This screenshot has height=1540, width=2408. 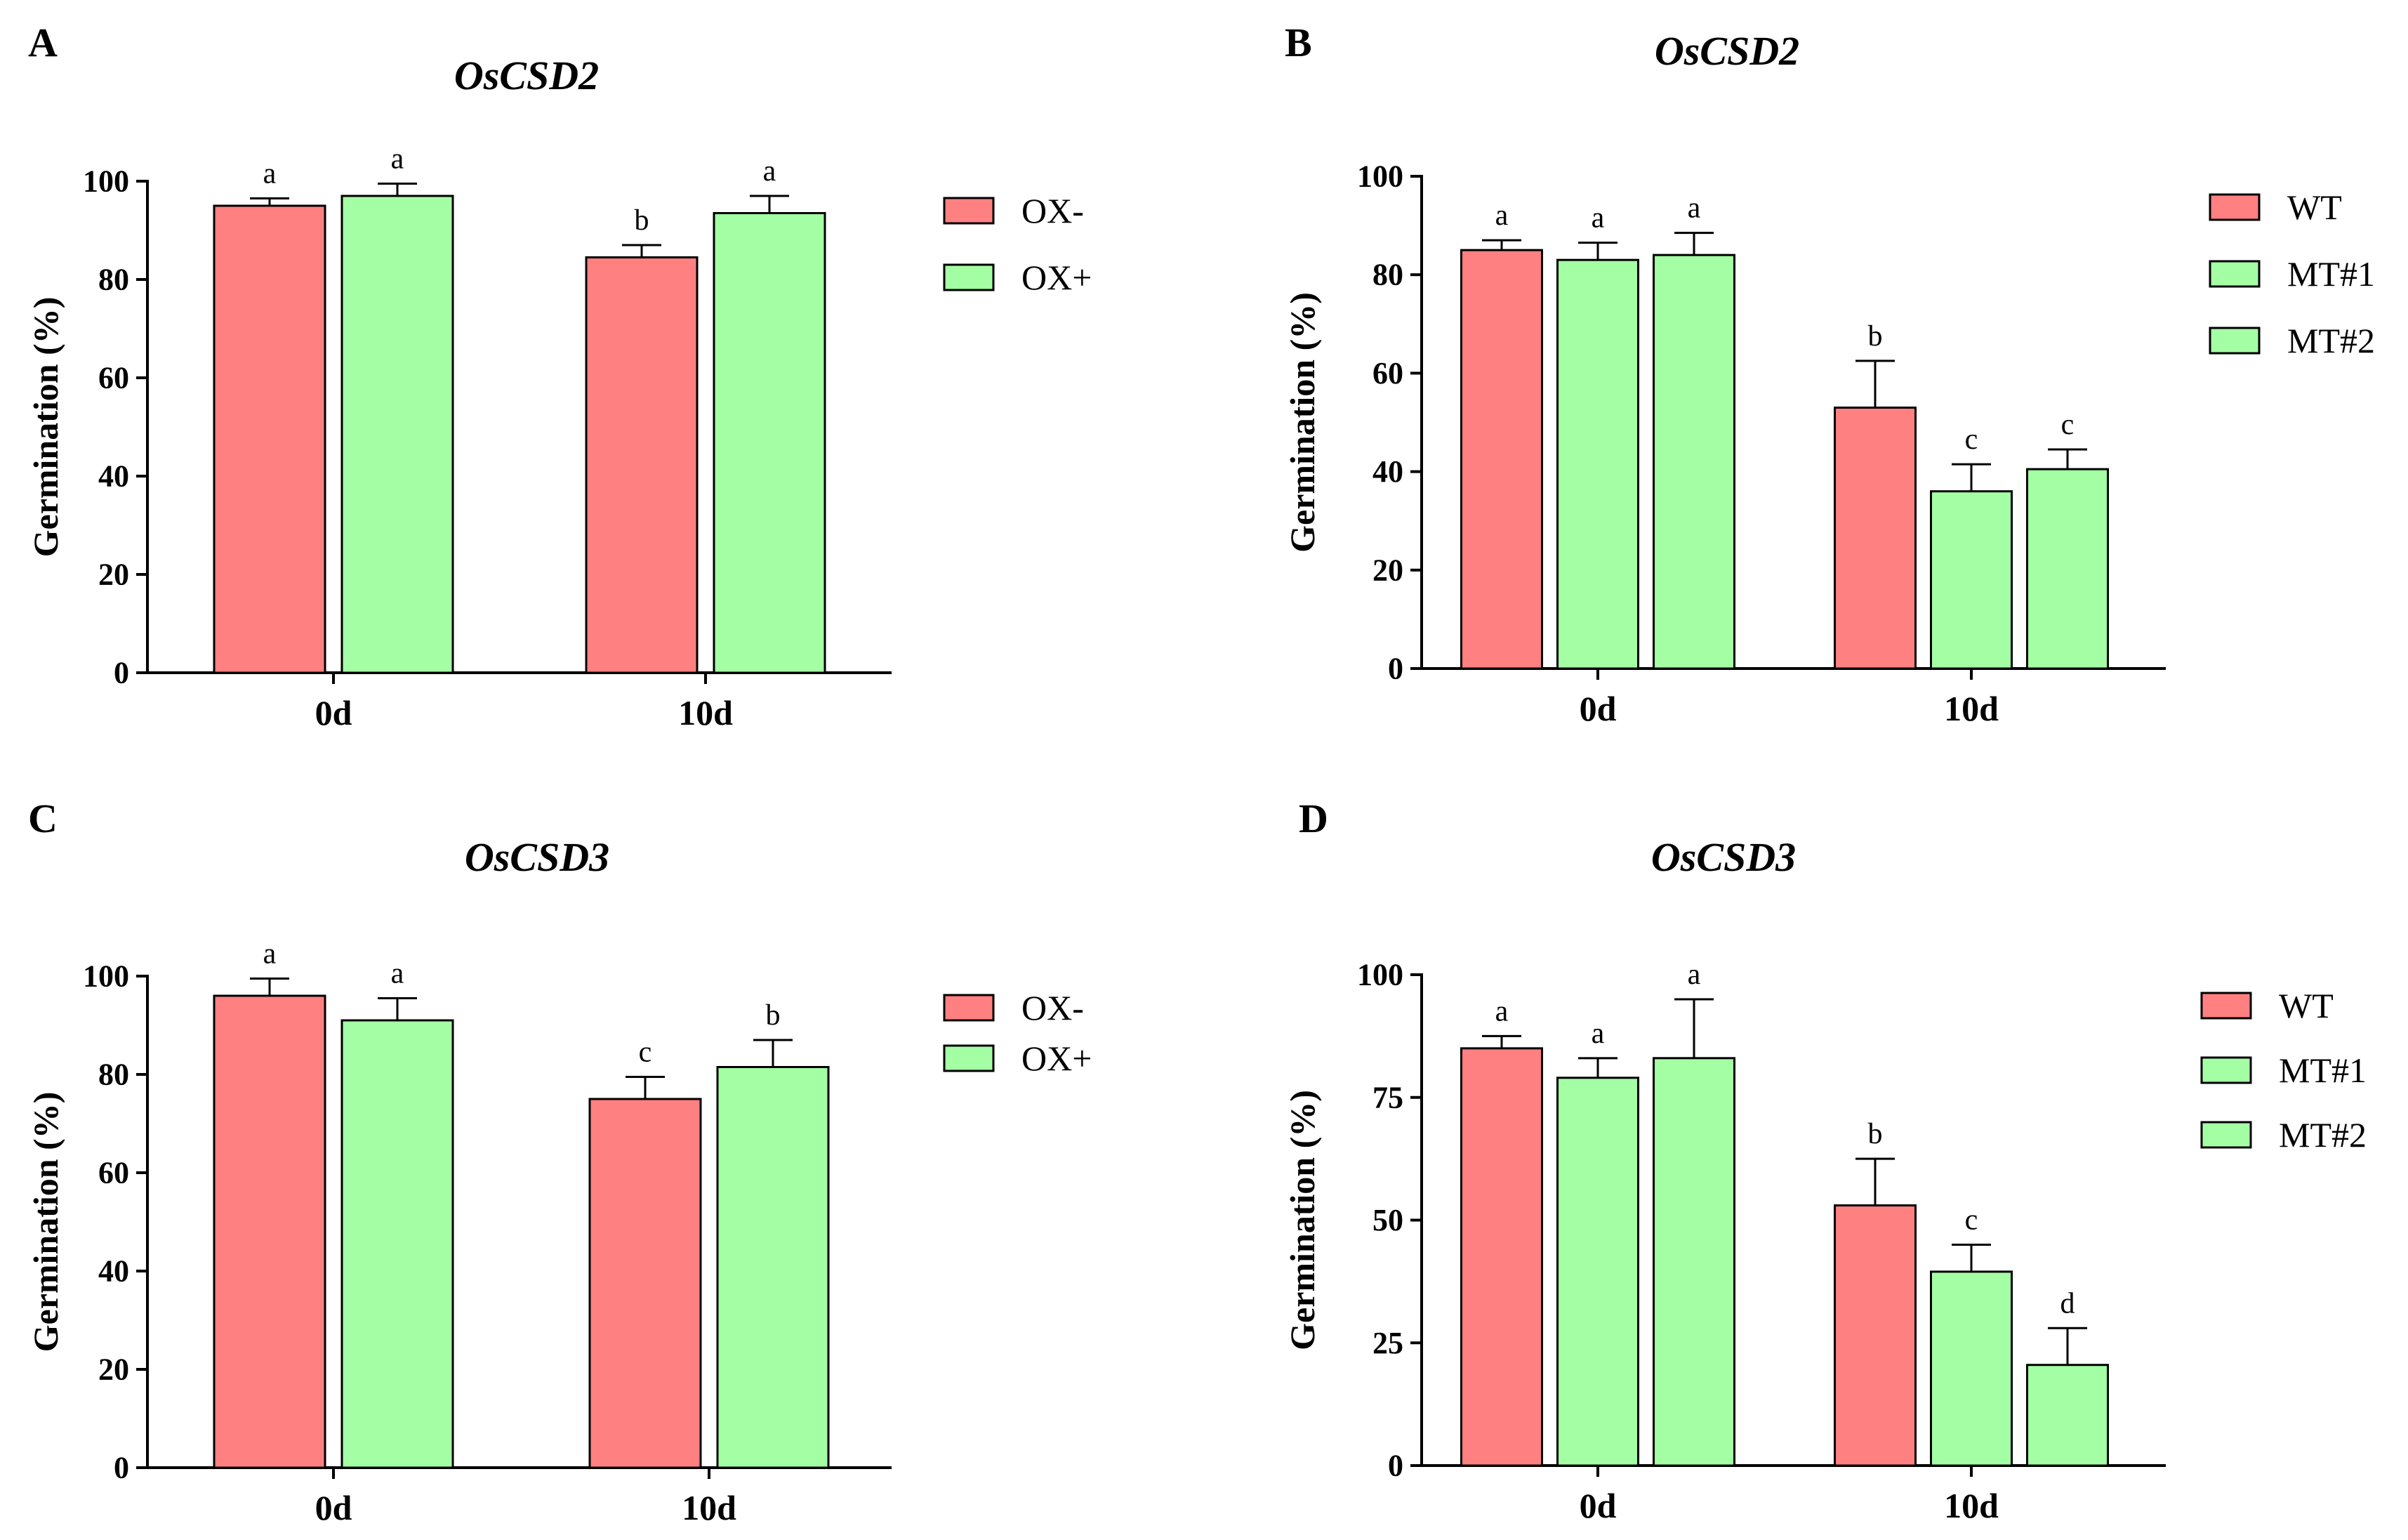 What do you see at coordinates (1313, 819) in the screenshot?
I see `panel-letter: D` at bounding box center [1313, 819].